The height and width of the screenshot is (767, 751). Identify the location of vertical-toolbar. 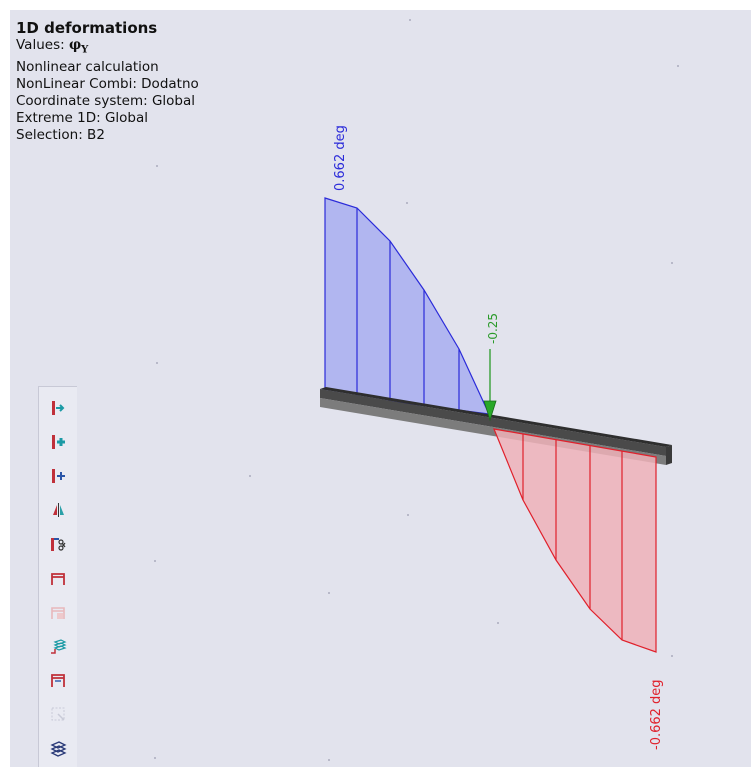
(57, 576).